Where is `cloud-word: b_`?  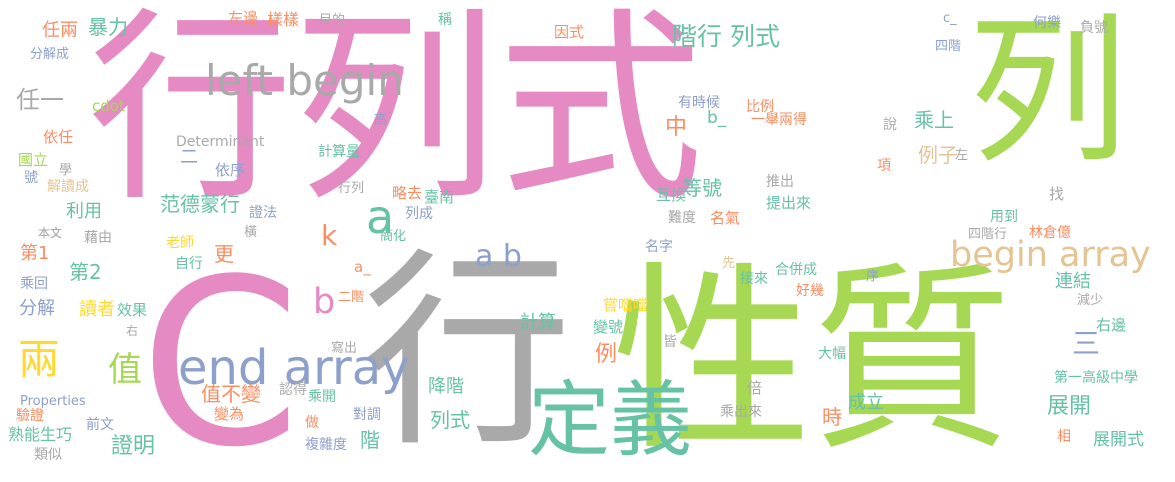 cloud-word: b_ is located at coordinates (717, 118).